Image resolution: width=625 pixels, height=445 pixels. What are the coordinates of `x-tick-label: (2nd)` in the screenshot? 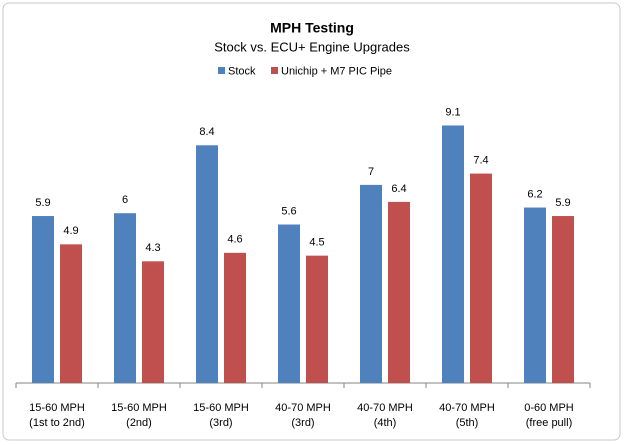 It's located at (139, 423).